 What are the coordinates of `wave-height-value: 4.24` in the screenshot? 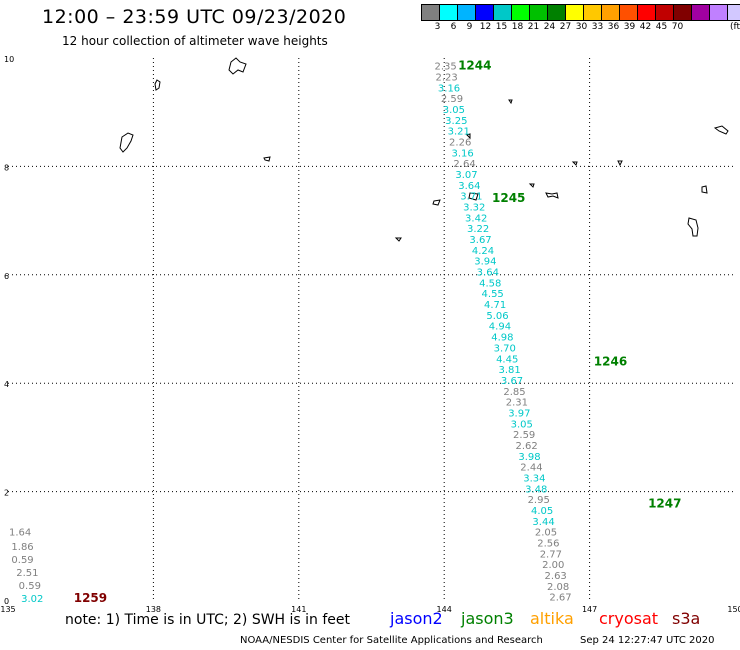 It's located at (483, 251).